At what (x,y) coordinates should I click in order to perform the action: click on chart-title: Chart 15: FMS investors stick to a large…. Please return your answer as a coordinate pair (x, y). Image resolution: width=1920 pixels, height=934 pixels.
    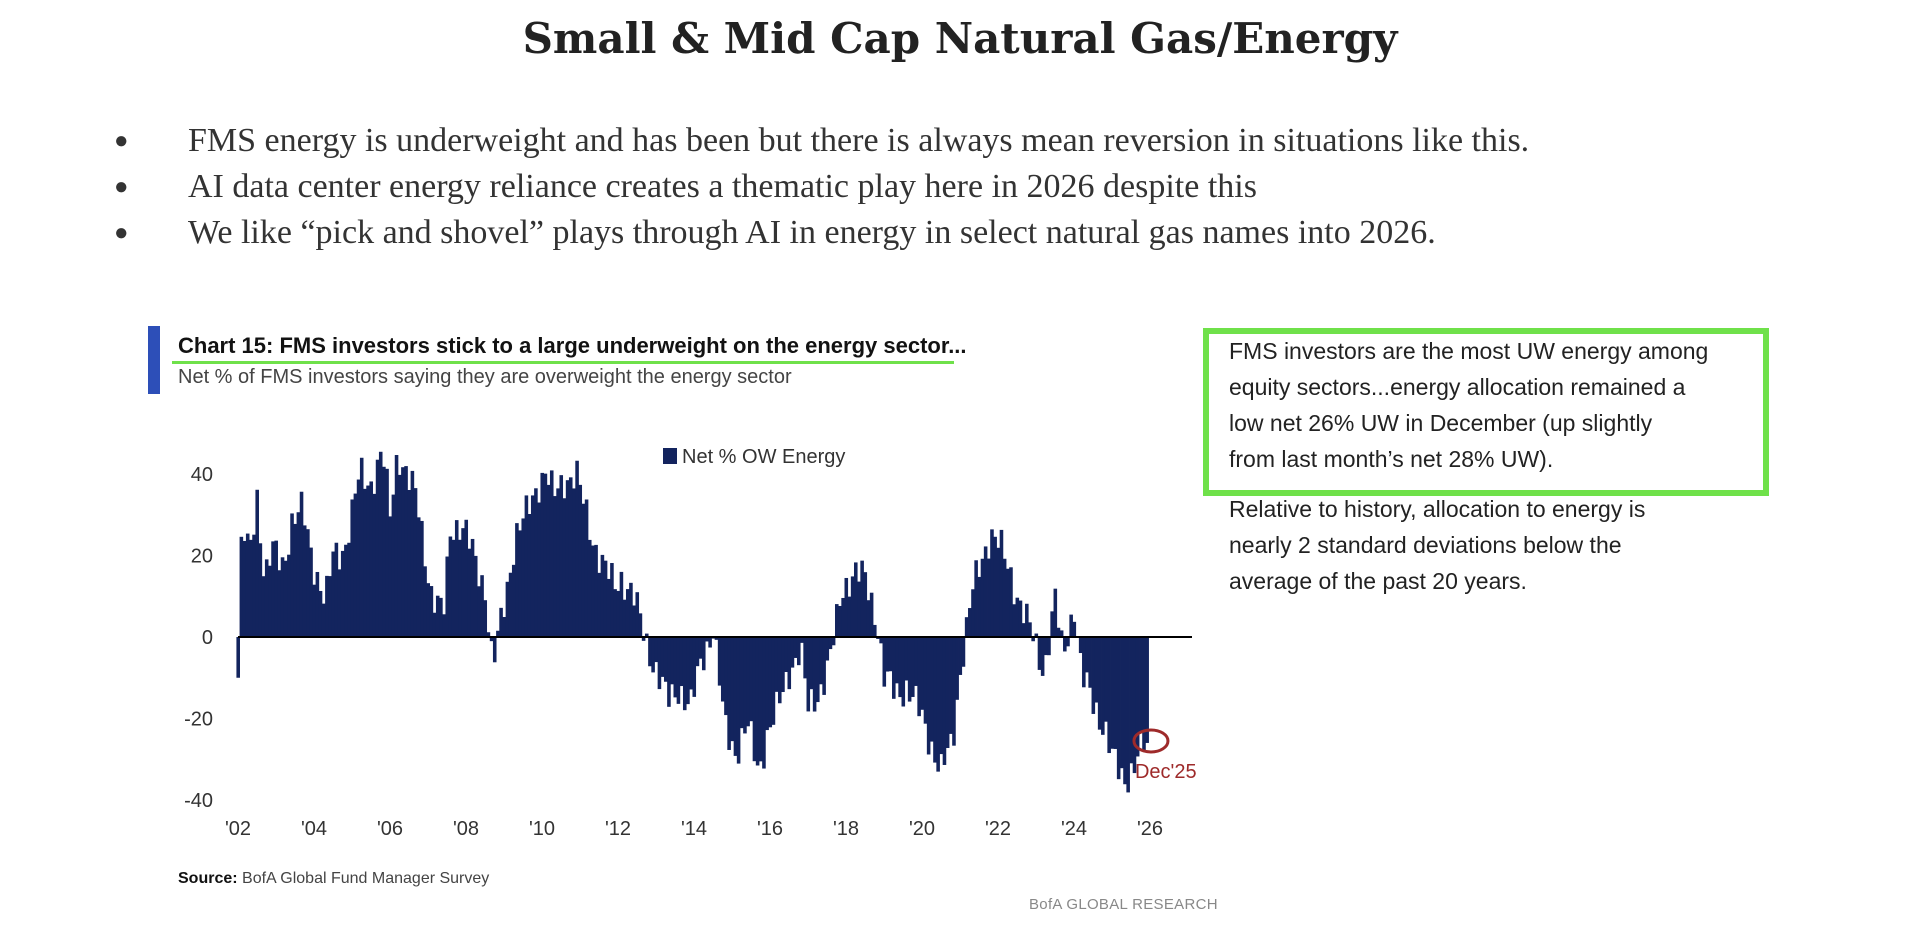
    Looking at the image, I should click on (572, 345).